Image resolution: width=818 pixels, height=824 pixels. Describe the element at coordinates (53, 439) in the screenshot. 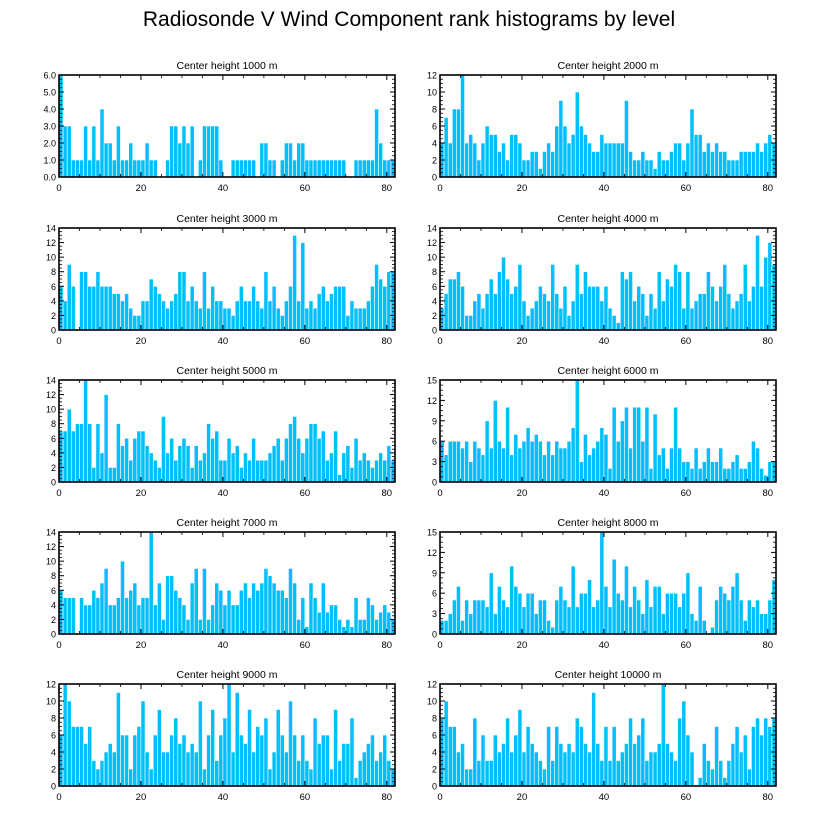

I see `y-tick-label: 6` at that location.